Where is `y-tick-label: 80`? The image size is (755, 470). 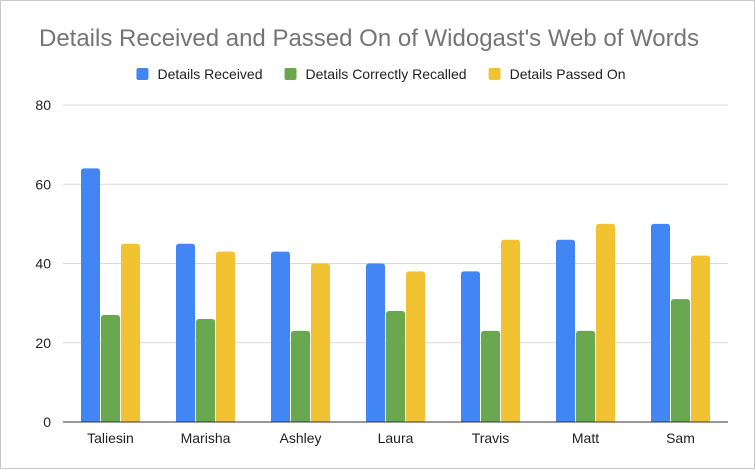 y-tick-label: 80 is located at coordinates (43, 105).